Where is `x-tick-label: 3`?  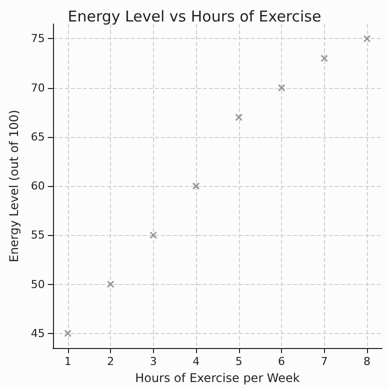
x-tick-label: 3 is located at coordinates (153, 361).